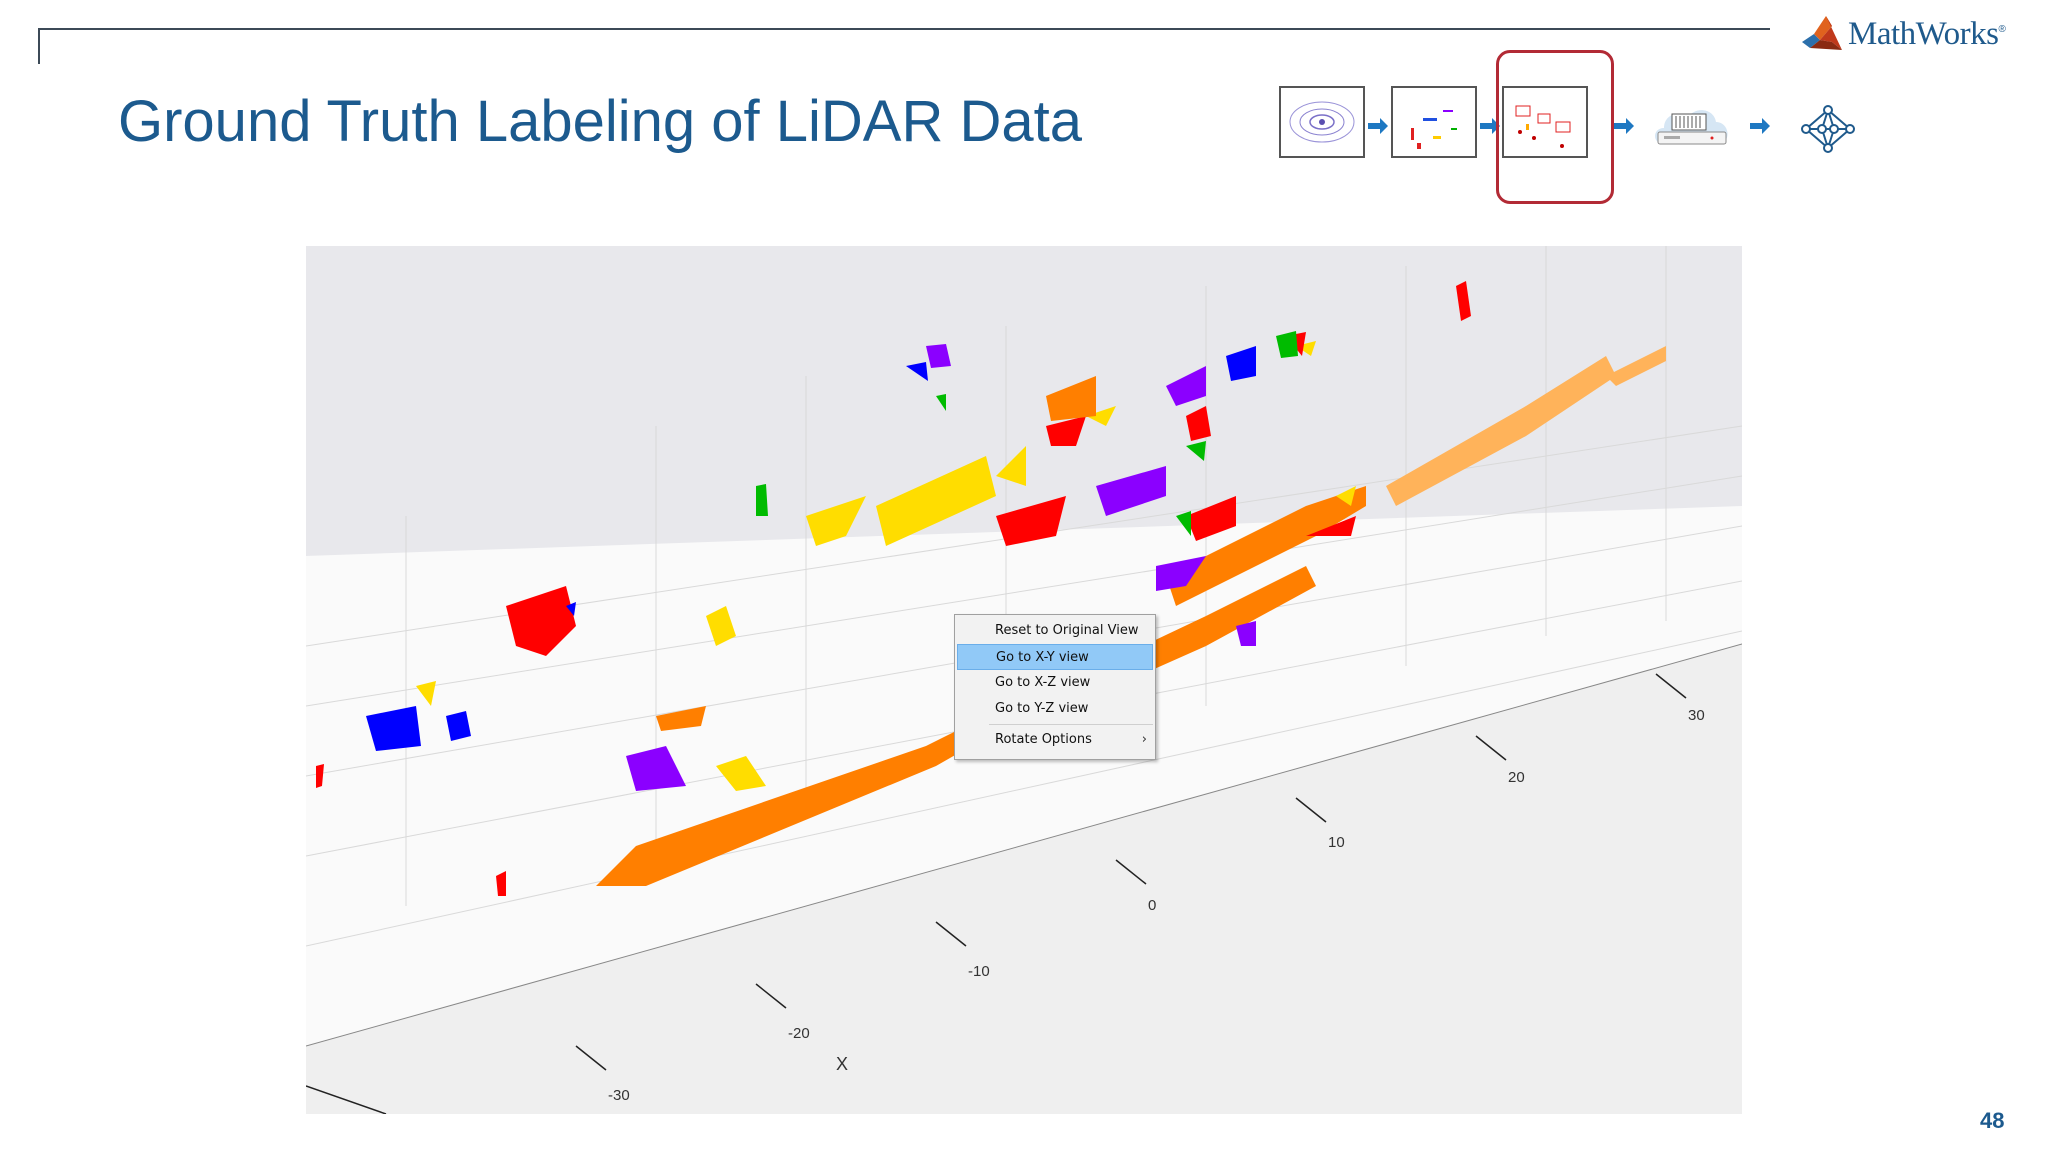 The width and height of the screenshot is (2048, 1152). I want to click on active-step-highlight, so click(1555, 127).